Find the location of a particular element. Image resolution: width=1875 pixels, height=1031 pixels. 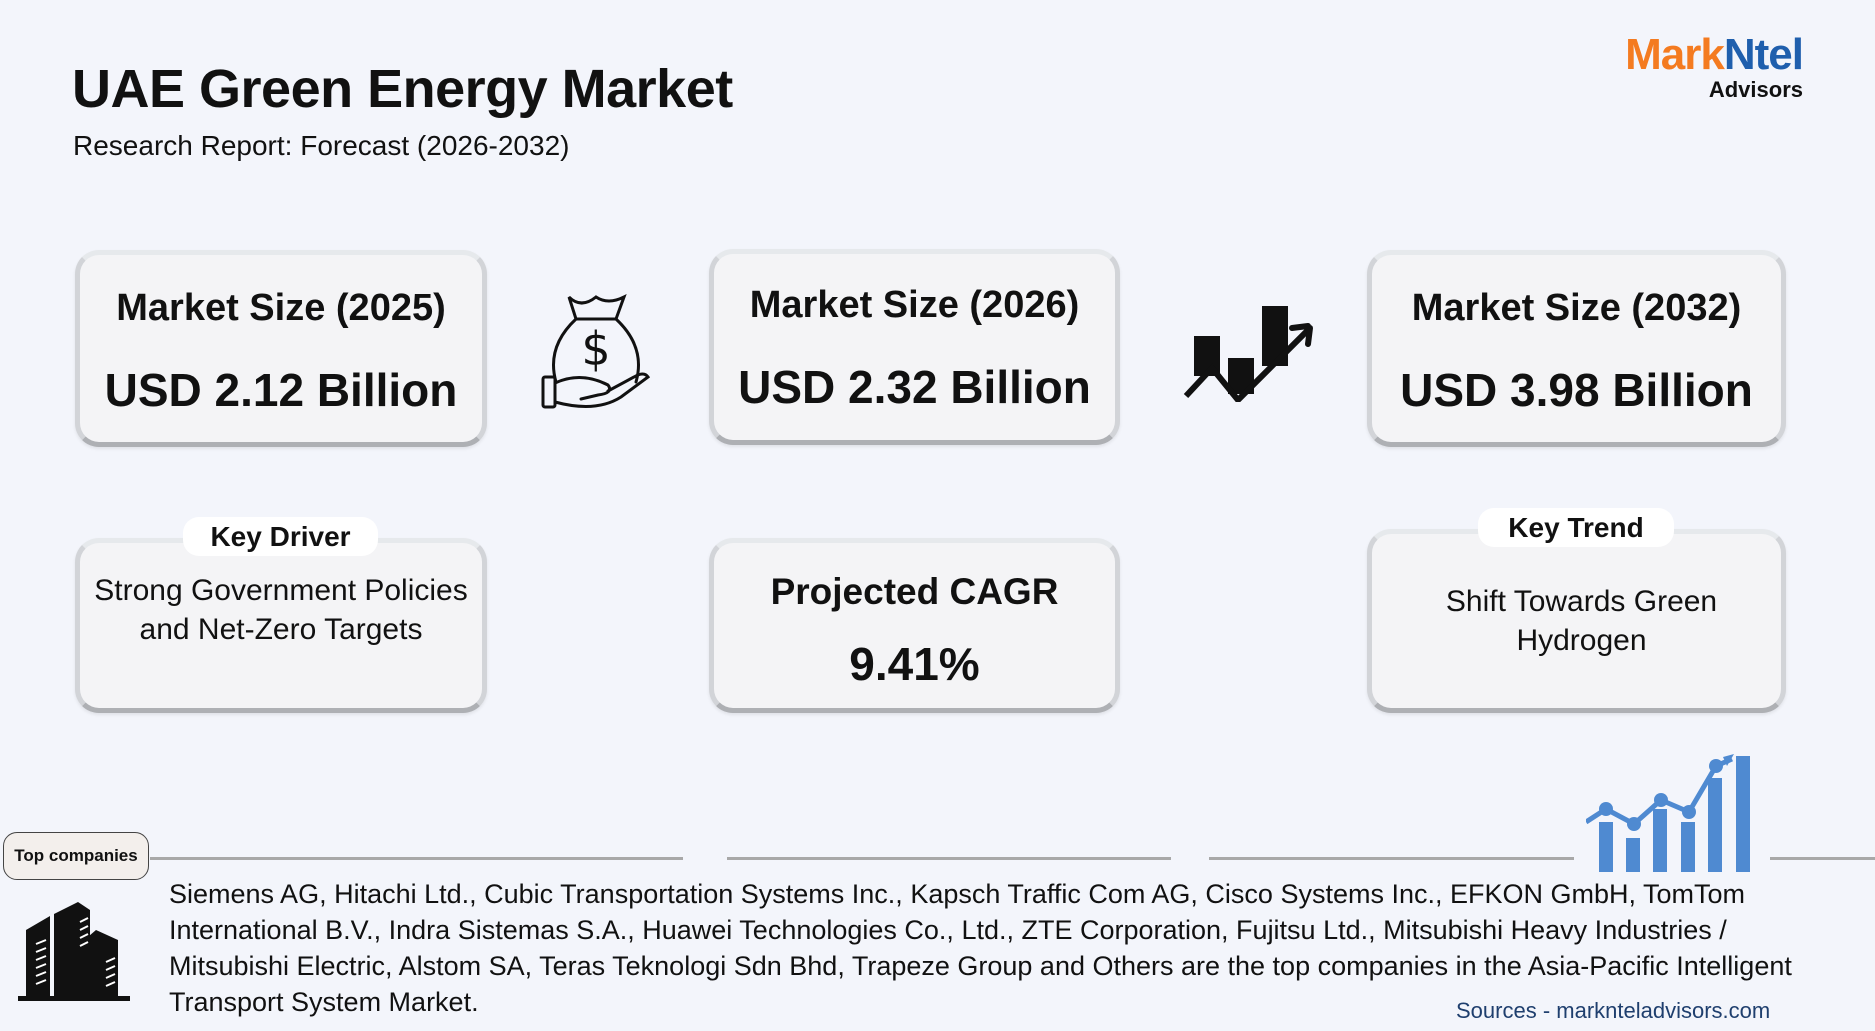

page-subtitle: Research Report: Forecast (2026-2032) is located at coordinates (321, 145).